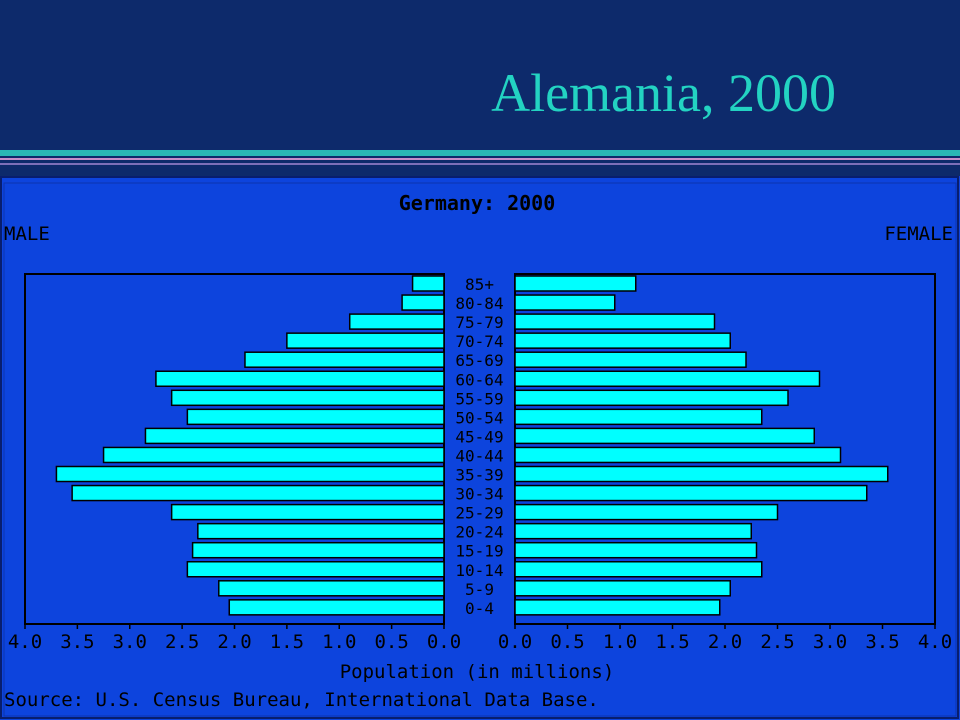 This screenshot has height=720, width=960. I want to click on female-tick-label: 1.0, so click(620, 642).